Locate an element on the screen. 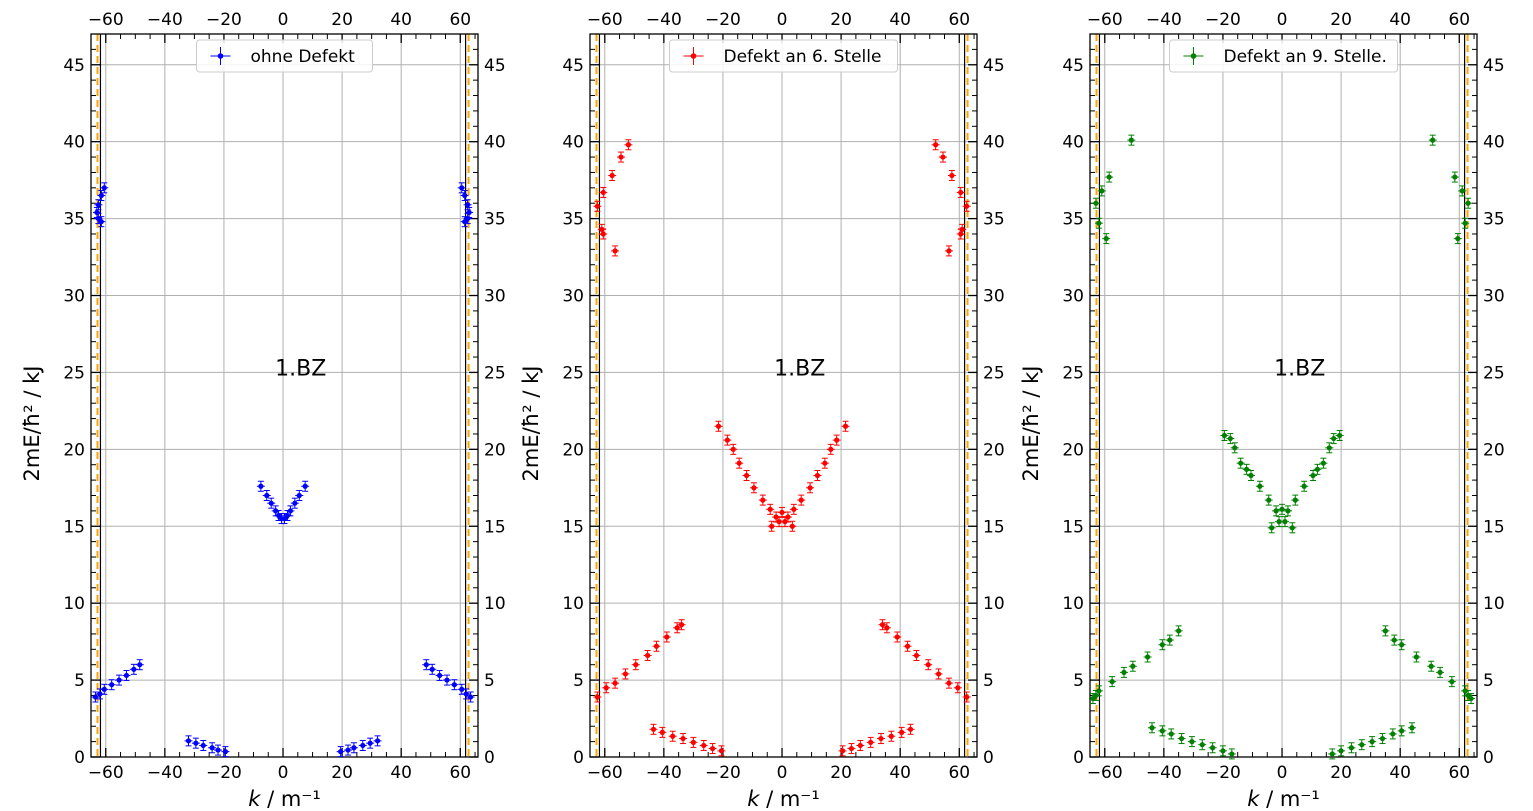 This screenshot has height=811, width=1533. legend: Defekt an 6. Stelle is located at coordinates (783, 56).